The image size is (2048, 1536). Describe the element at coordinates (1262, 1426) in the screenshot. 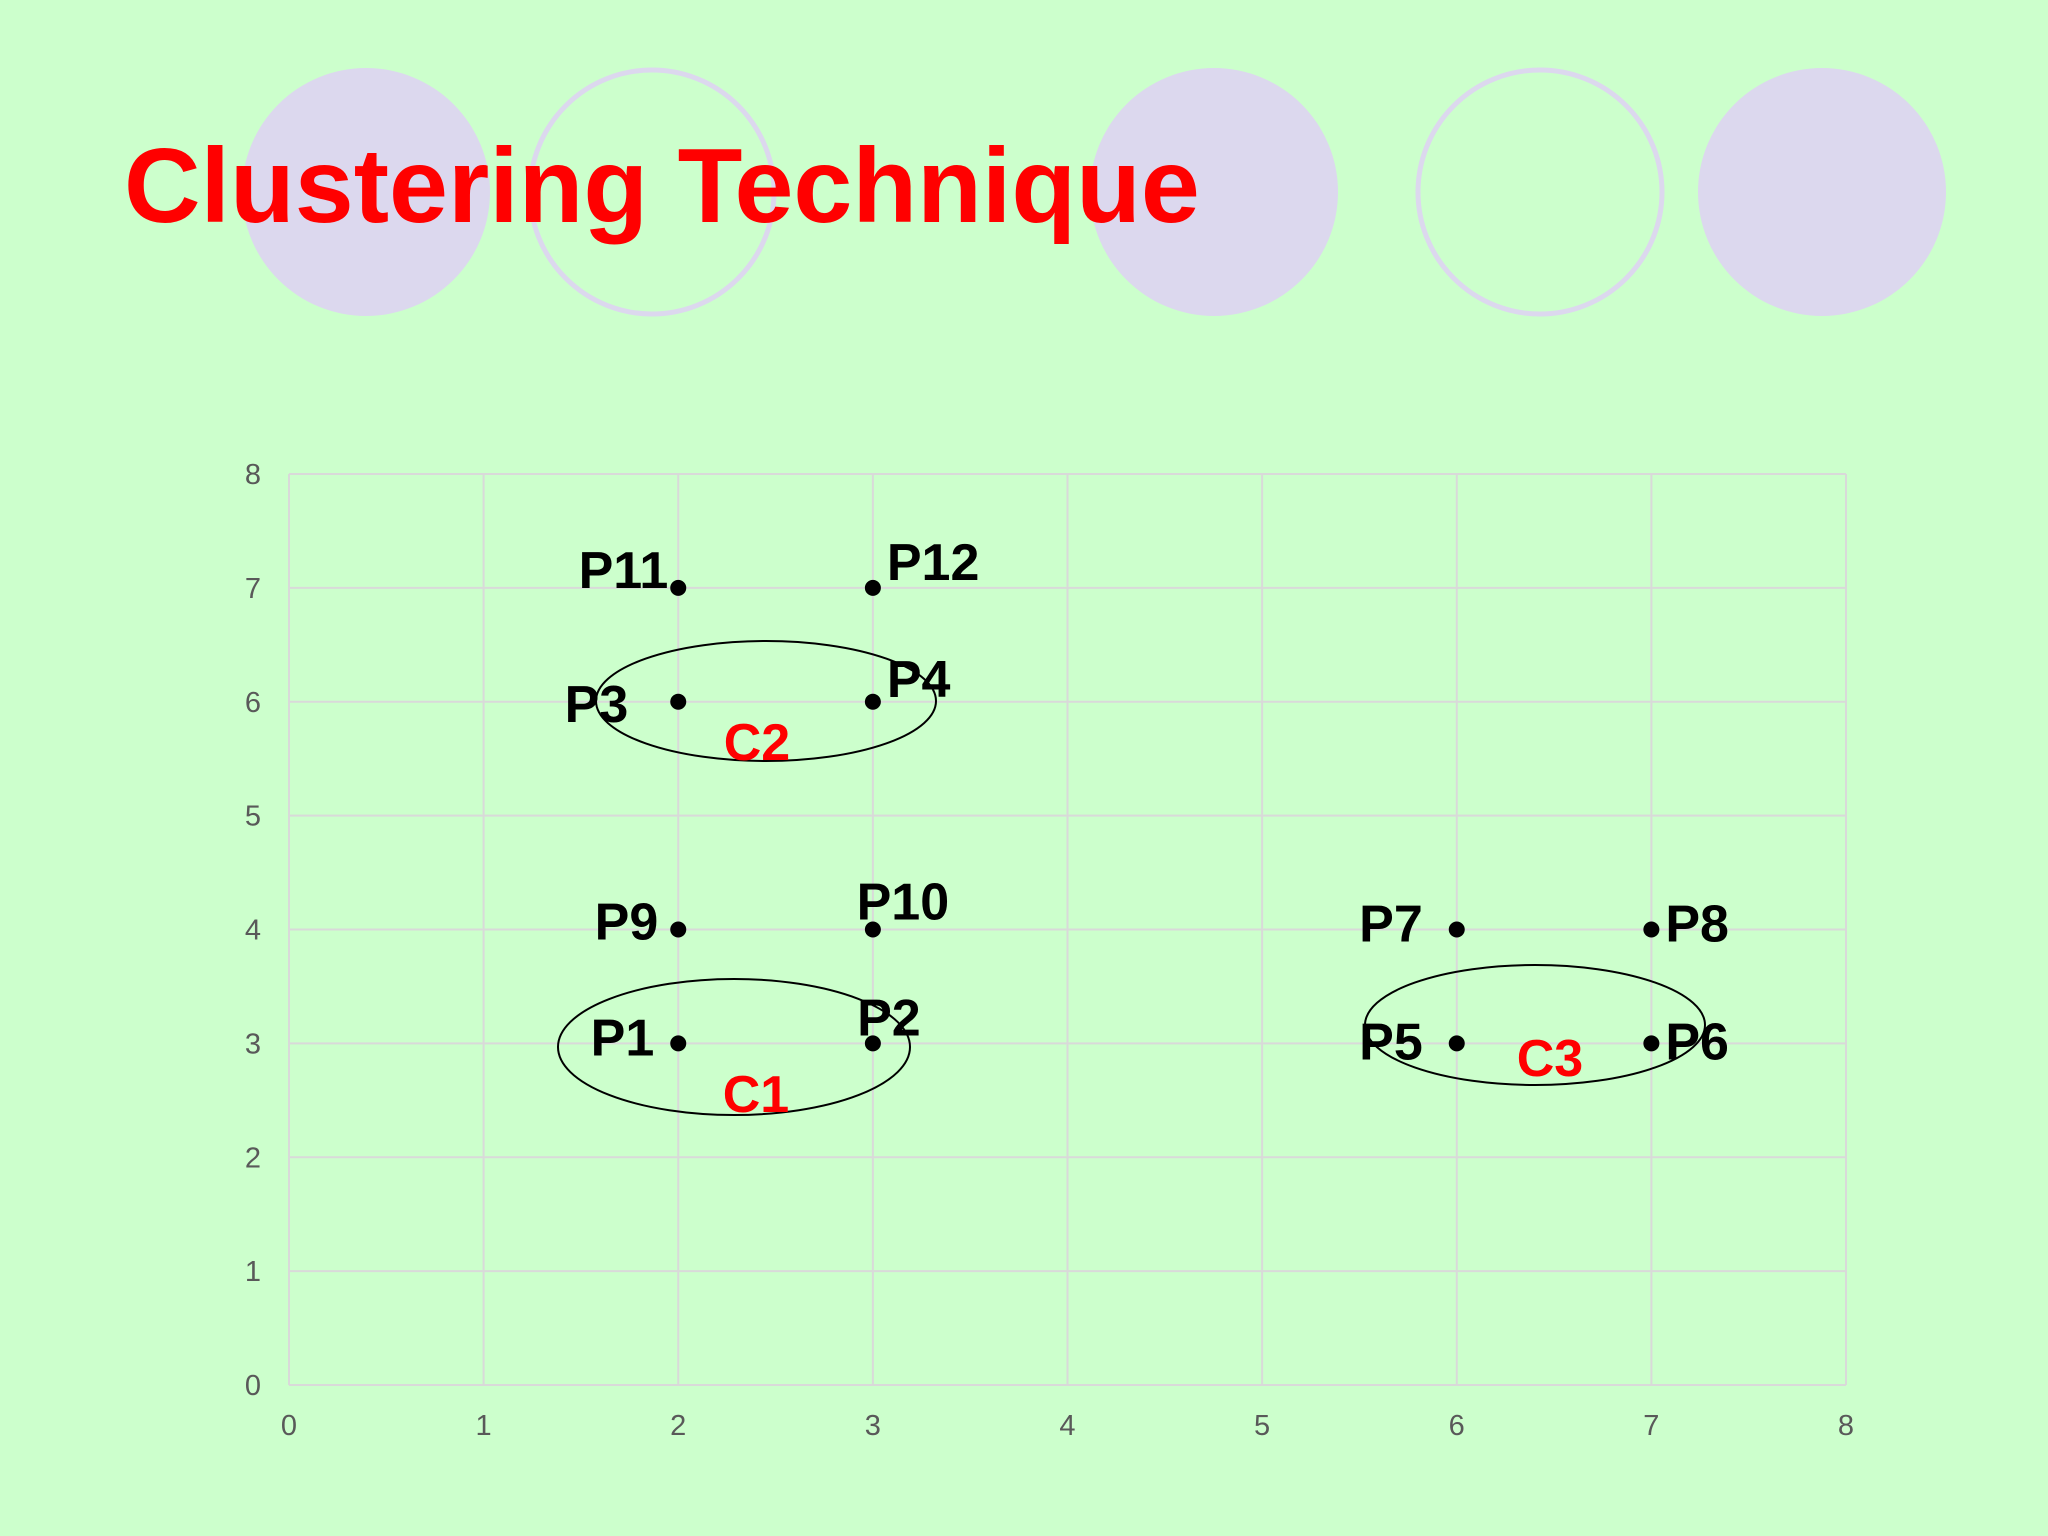

I see `x-tick-label: 5` at that location.